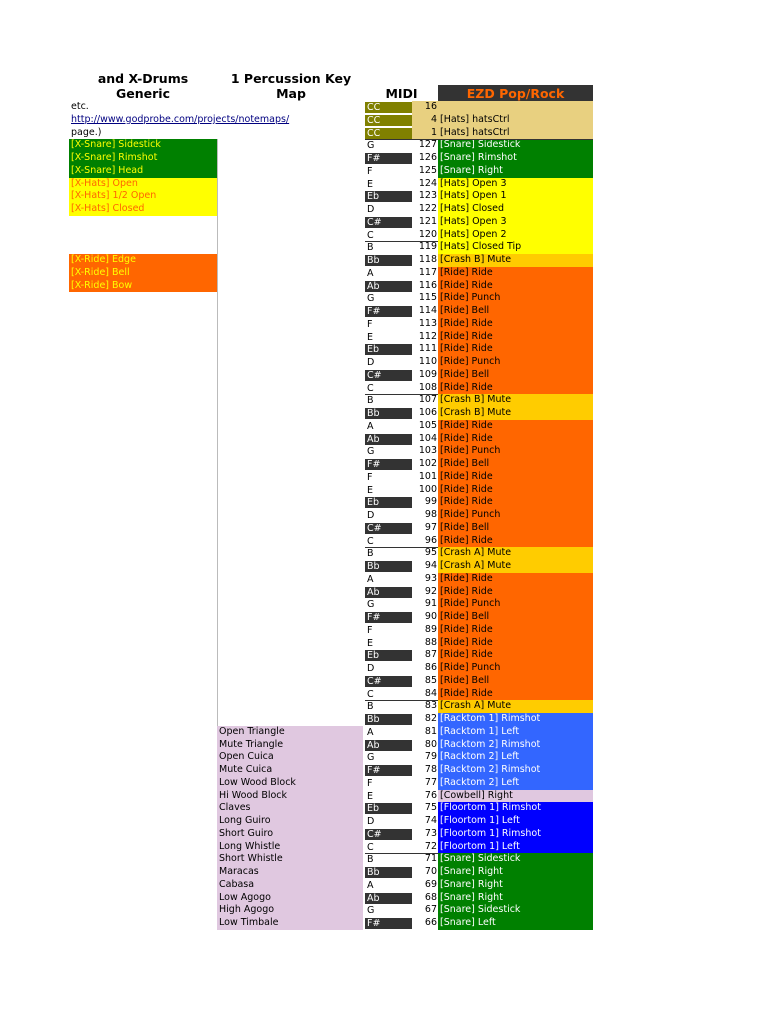 This screenshot has width=768, height=1024. What do you see at coordinates (290, 757) in the screenshot?
I see `gm-percussion-label: Open Cuica` at bounding box center [290, 757].